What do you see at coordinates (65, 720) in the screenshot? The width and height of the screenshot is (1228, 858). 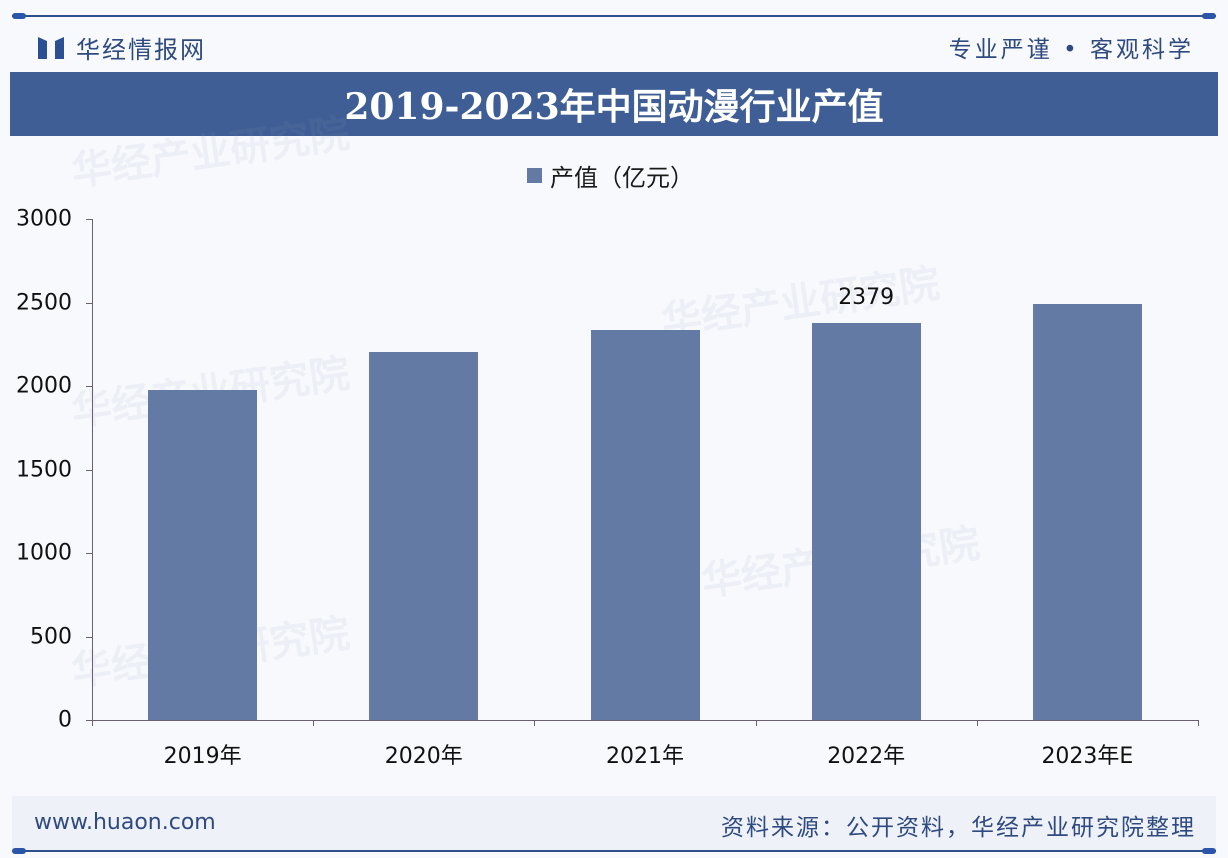 I see `y-tick-label: 0` at bounding box center [65, 720].